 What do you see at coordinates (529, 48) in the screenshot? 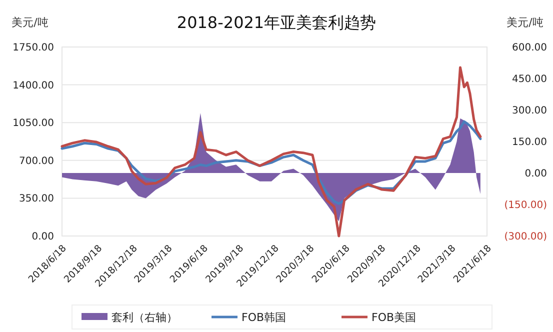
I see `y2-tick-label: 600.00` at bounding box center [529, 48].